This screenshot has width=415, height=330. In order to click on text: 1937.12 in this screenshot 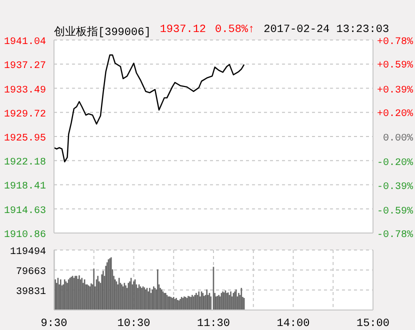, I will do `click(183, 31)`.